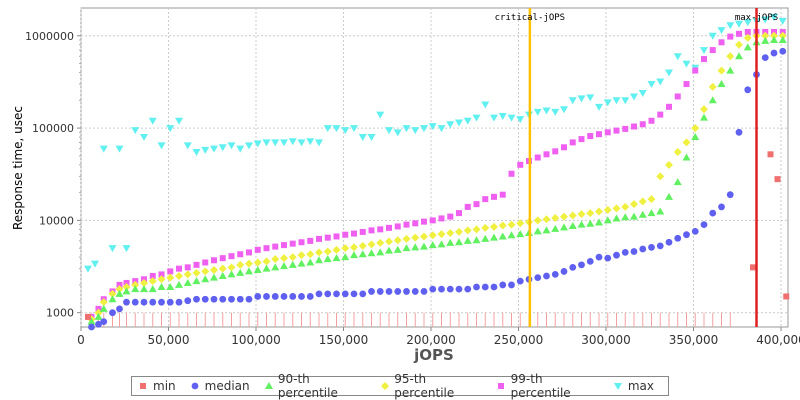 This screenshot has height=400, width=800. I want to click on legend-item: 90-th percentile, so click(315, 386).